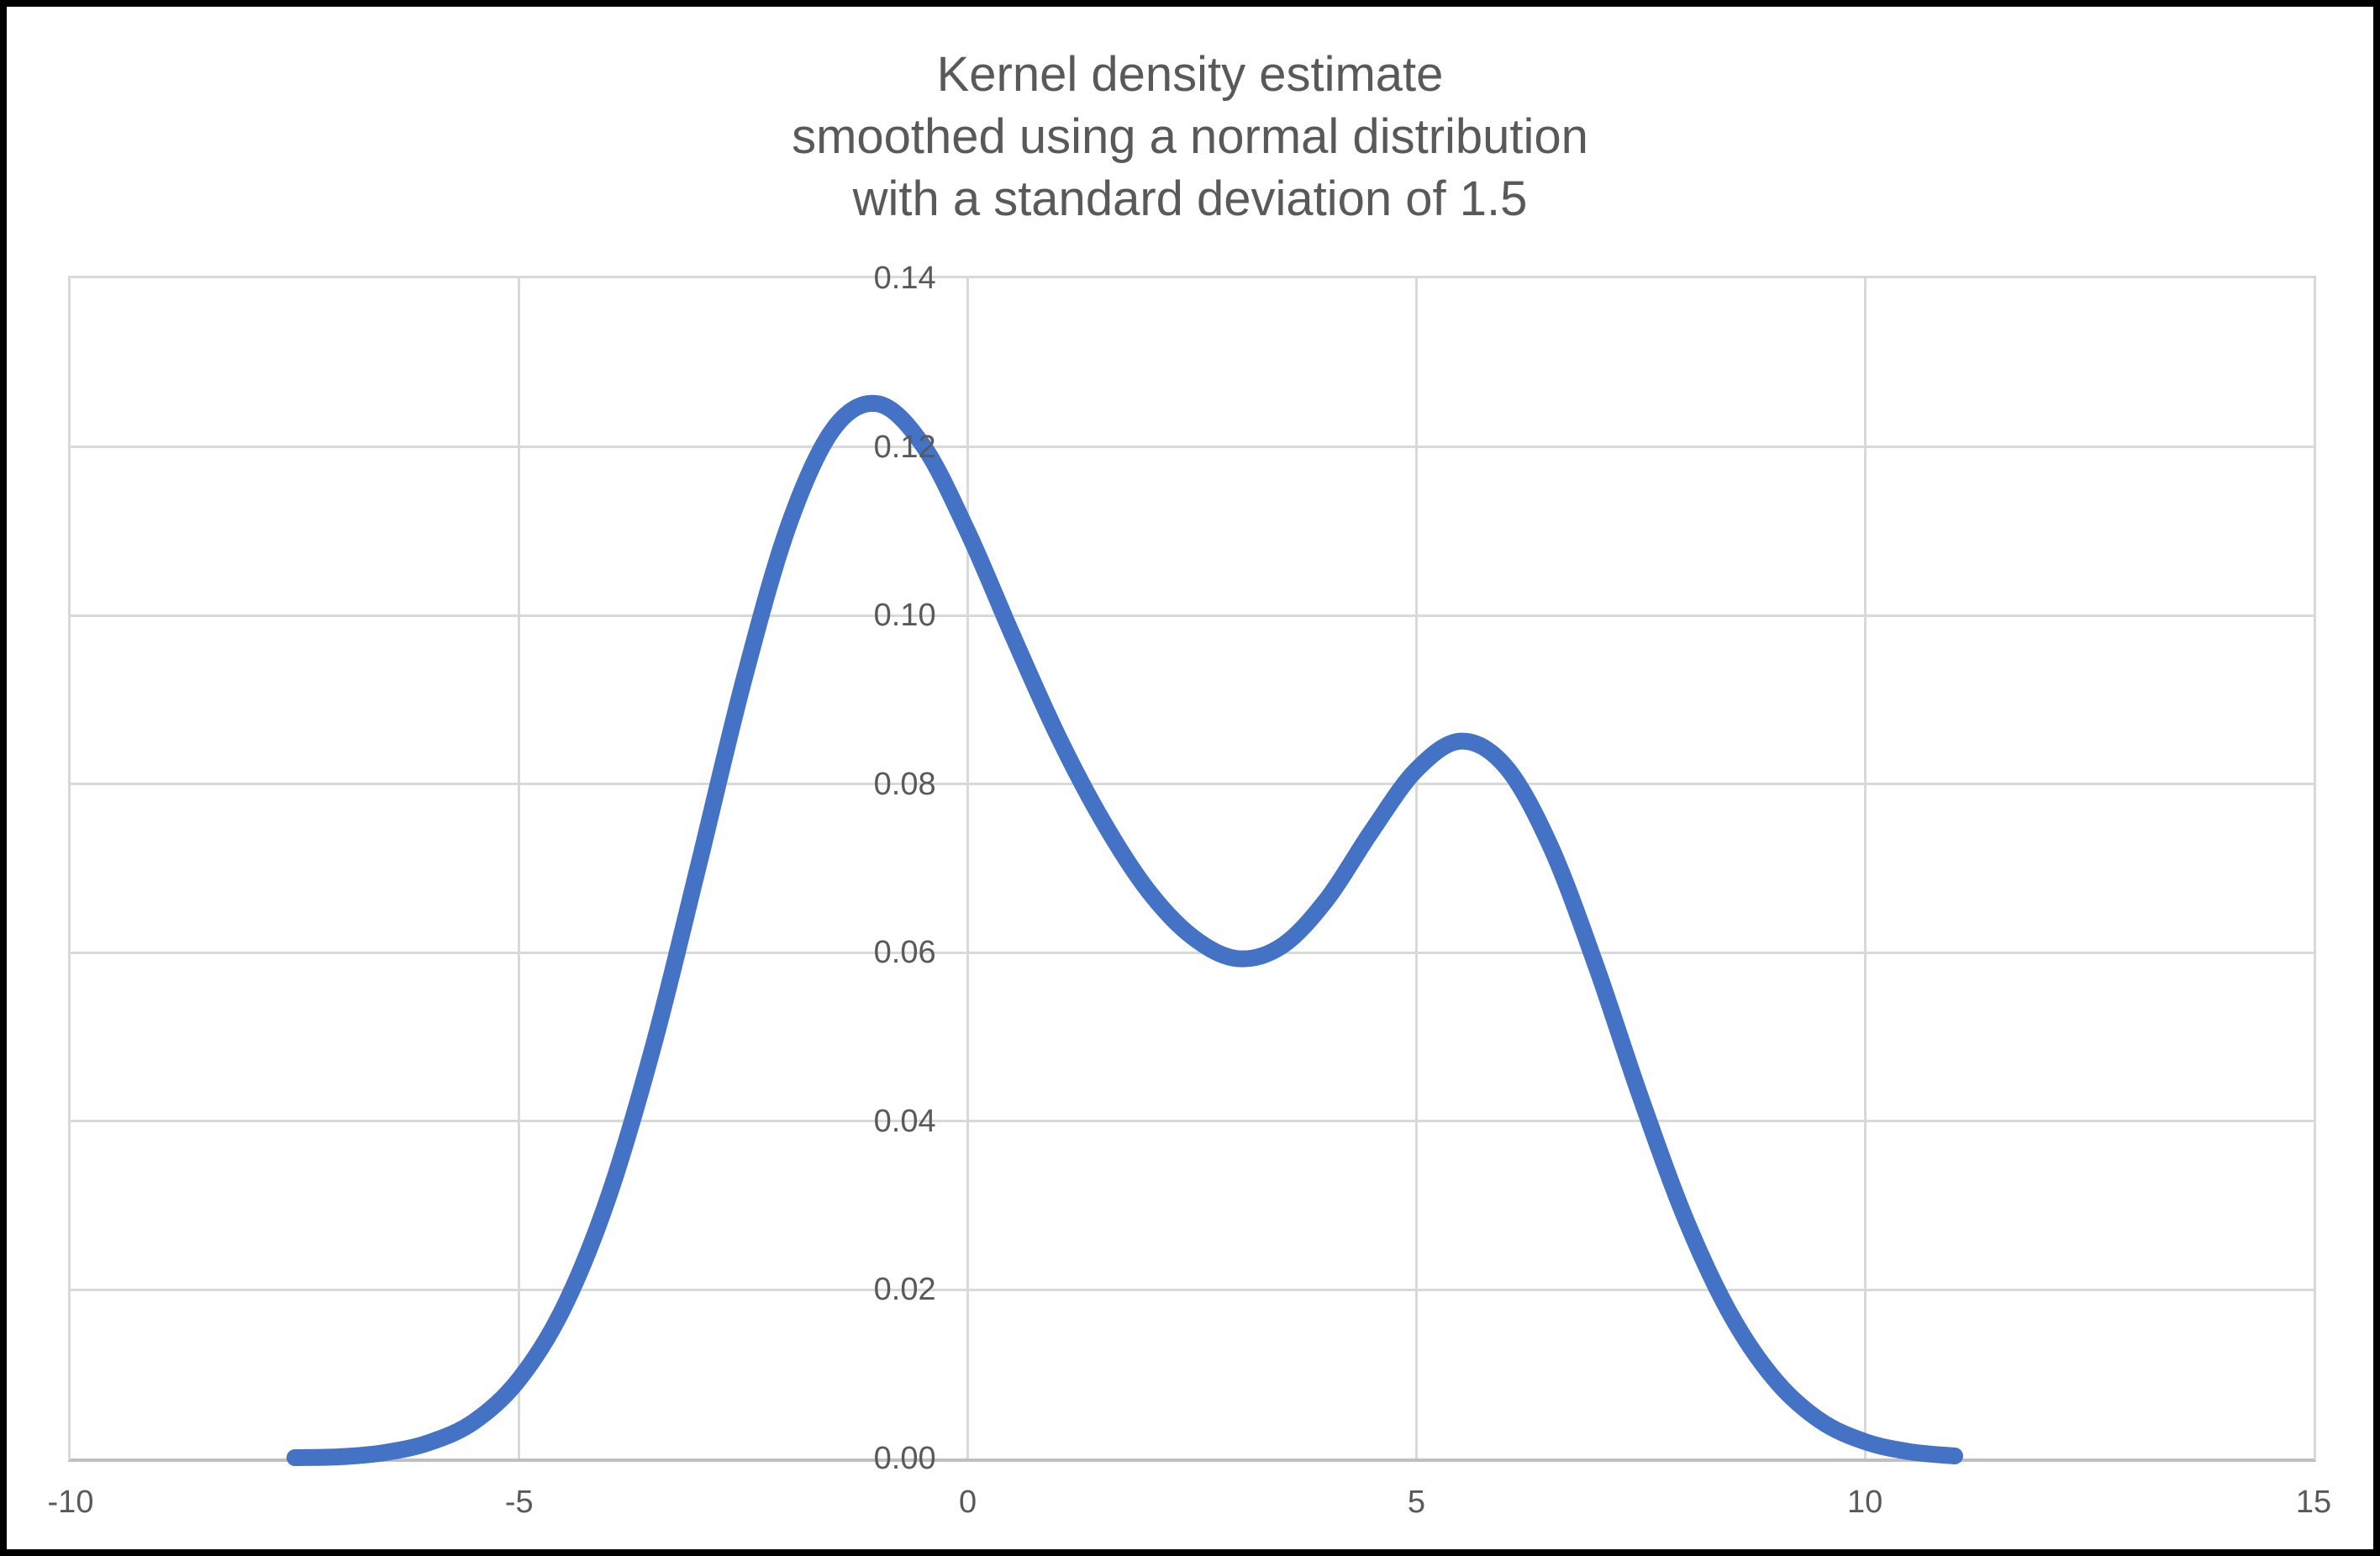 This screenshot has height=1556, width=2380. Describe the element at coordinates (905, 1458) in the screenshot. I see `y-axis-label: 0.00` at that location.